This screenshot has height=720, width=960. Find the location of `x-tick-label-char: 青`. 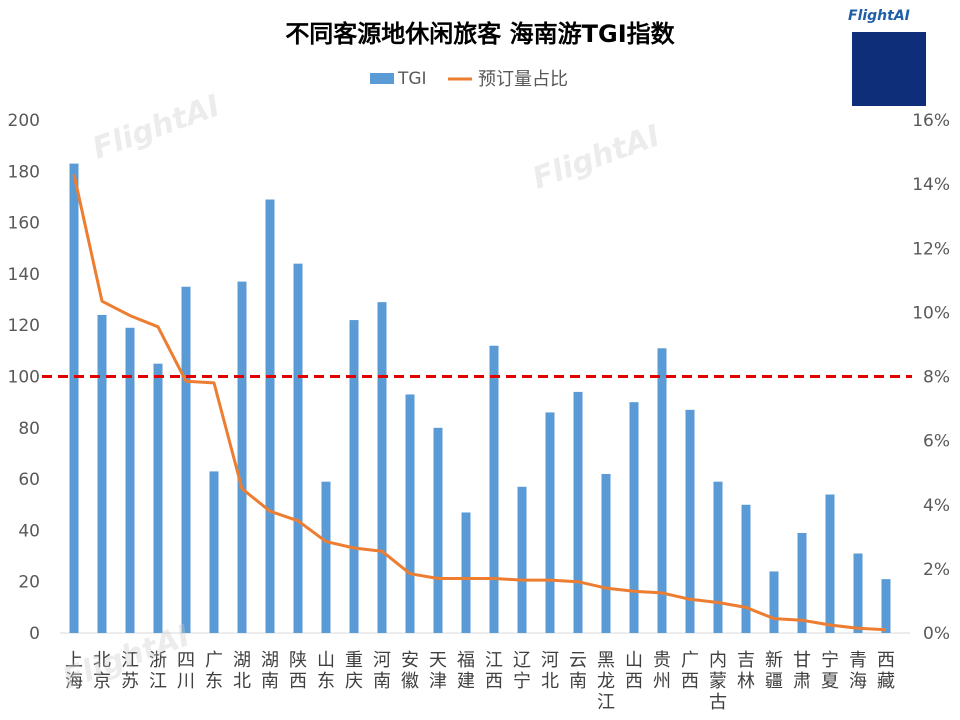

x-tick-label-char: 青 is located at coordinates (858, 660).